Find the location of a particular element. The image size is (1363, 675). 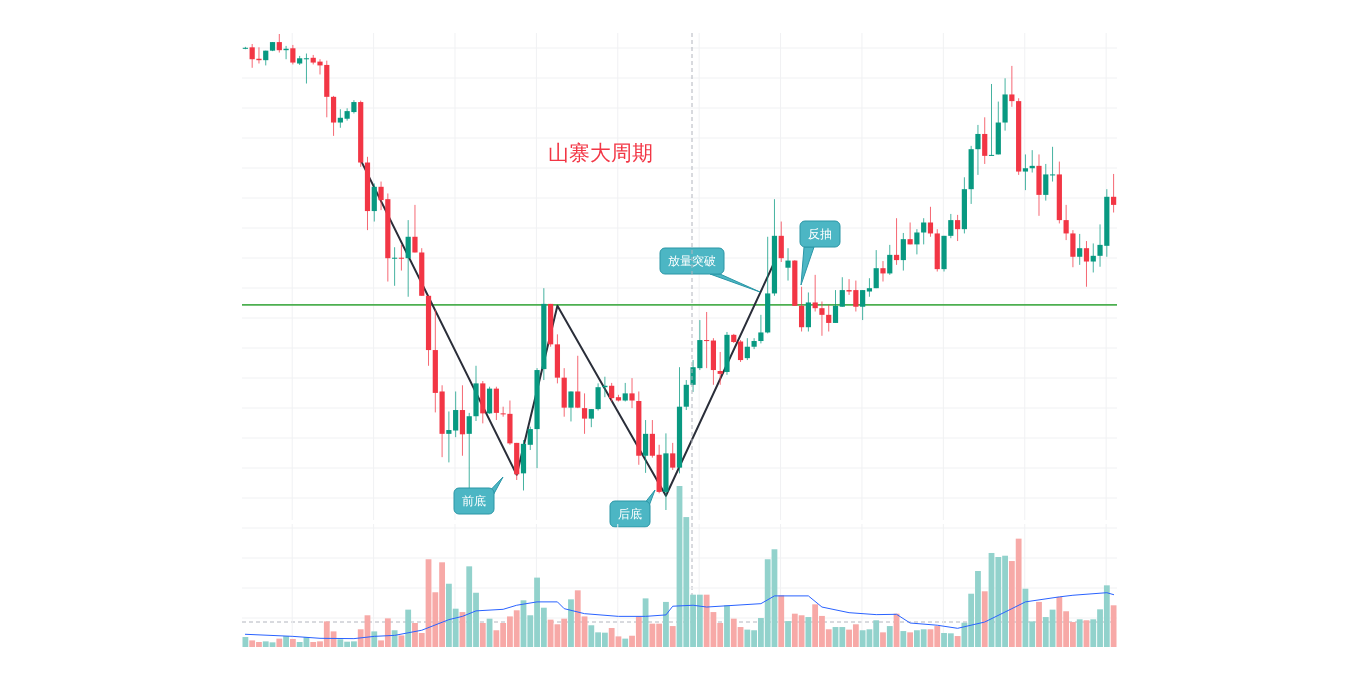

annotation: 前底 is located at coordinates (474, 501).